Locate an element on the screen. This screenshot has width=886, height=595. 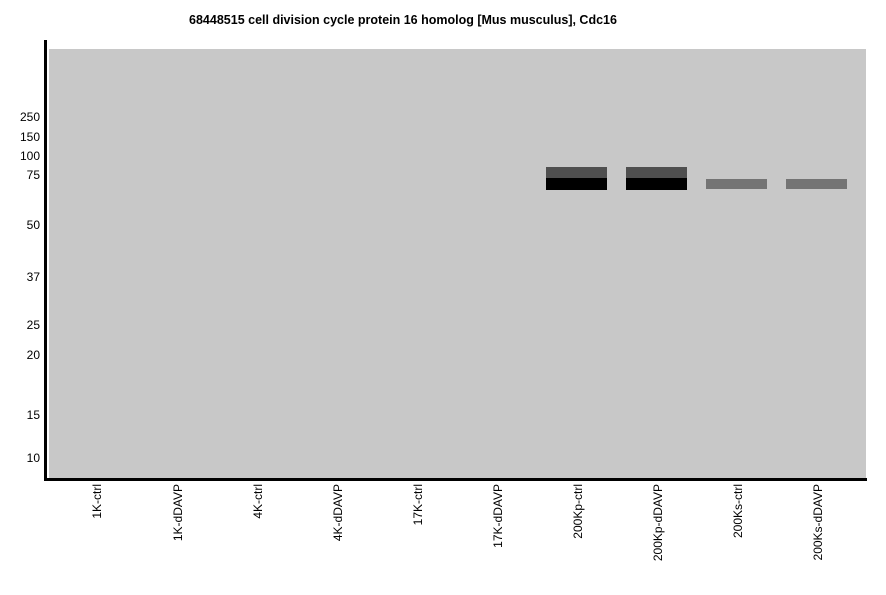
lane-label: 4K-ctrl is located at coordinates (257, 501).